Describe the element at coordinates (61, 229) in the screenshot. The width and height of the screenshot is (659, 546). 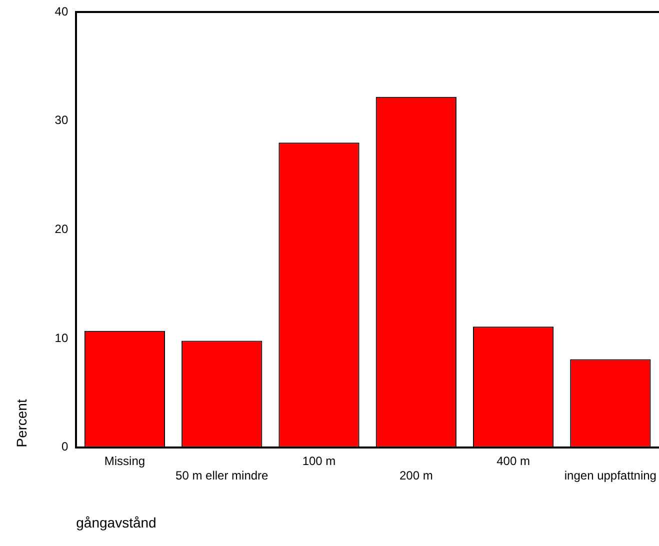
I see `y-tick-label: 20` at that location.